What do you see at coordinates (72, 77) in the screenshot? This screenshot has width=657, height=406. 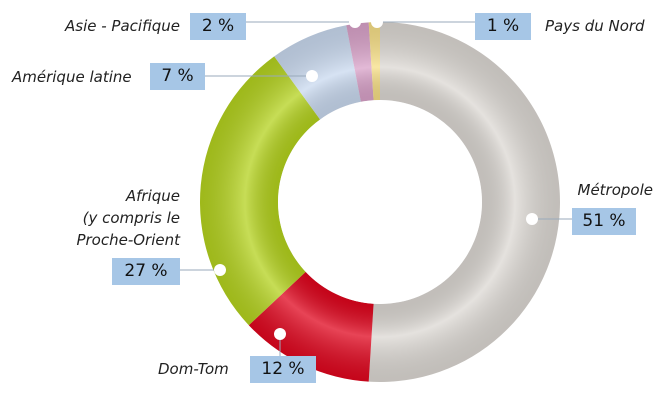 I see `category-label: Amérique latine` at bounding box center [72, 77].